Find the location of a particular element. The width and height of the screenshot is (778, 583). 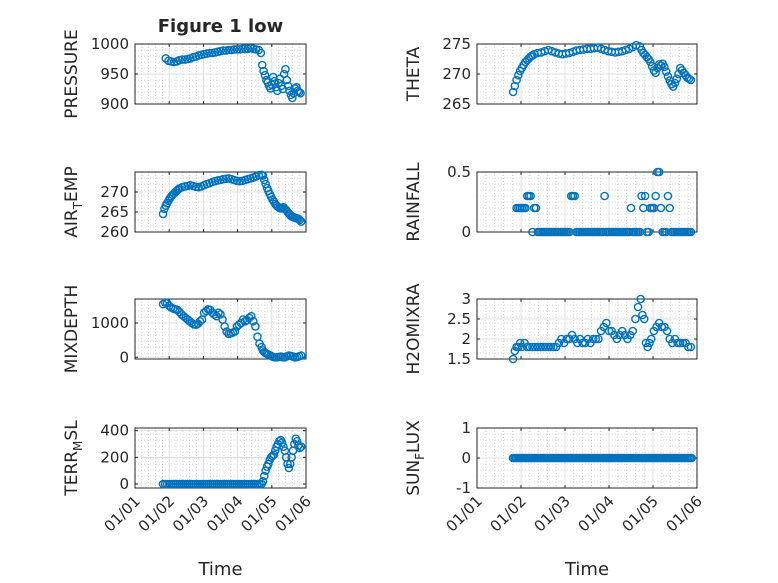

y-tick-label: 275 is located at coordinates (456, 44).